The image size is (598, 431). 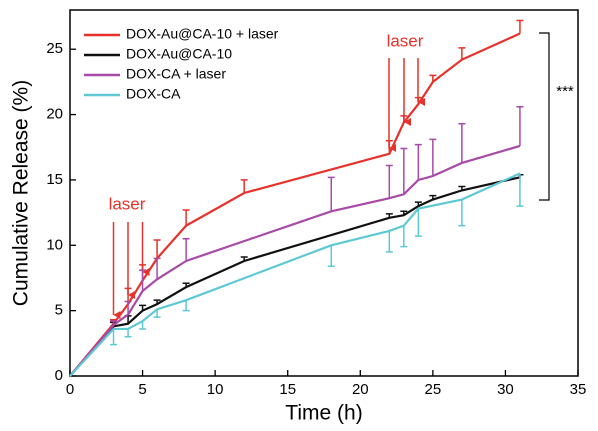 What do you see at coordinates (433, 389) in the screenshot?
I see `x-tick-label: 25` at bounding box center [433, 389].